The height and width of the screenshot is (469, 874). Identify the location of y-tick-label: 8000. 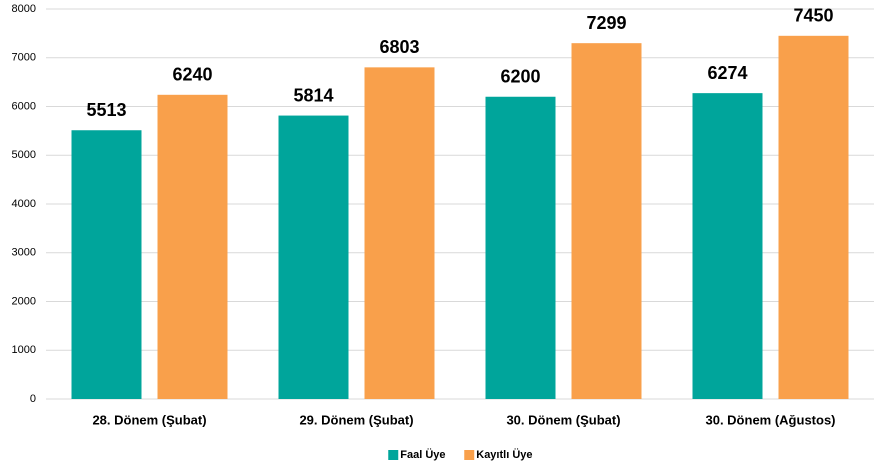
(24, 9).